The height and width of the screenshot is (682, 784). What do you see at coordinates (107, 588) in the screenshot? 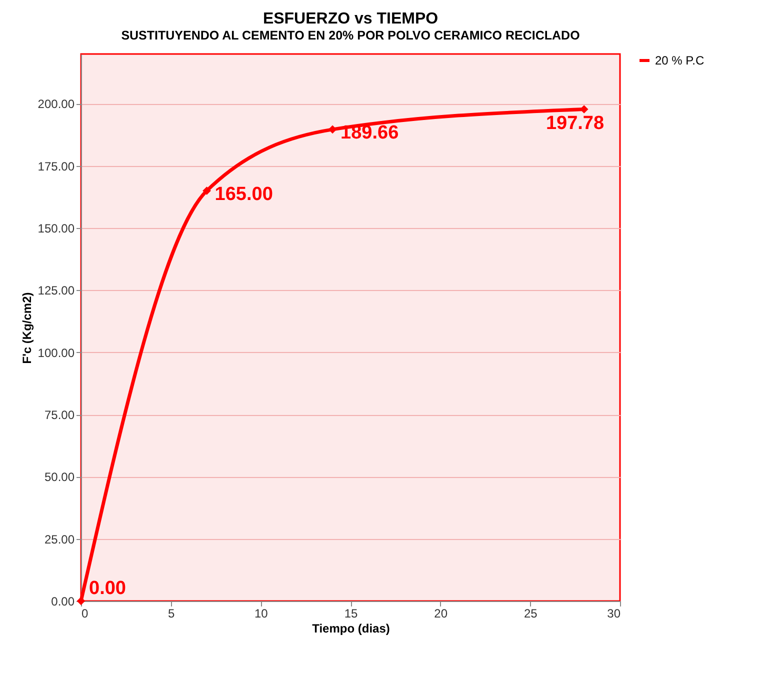
I see `data-label: 0.00` at bounding box center [107, 588].